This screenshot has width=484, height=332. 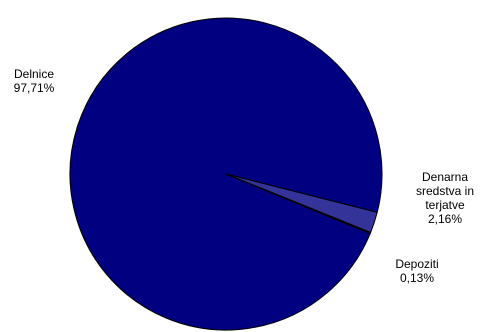 I want to click on slice-value-label: 2,16%, so click(x=445, y=219).